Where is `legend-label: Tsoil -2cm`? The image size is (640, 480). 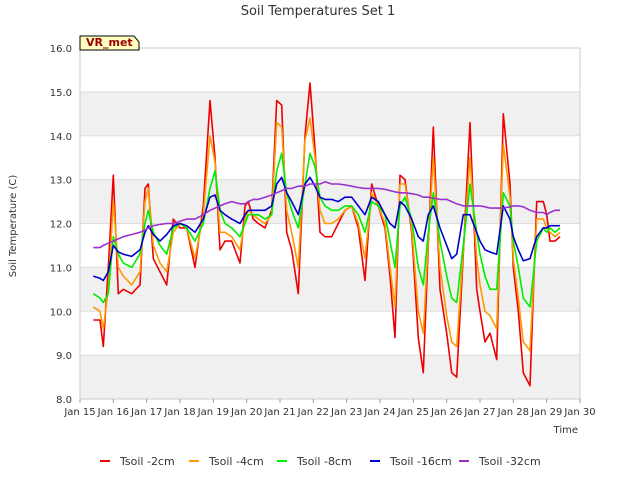
legend-label: Tsoil -2cm is located at coordinates (147, 461).